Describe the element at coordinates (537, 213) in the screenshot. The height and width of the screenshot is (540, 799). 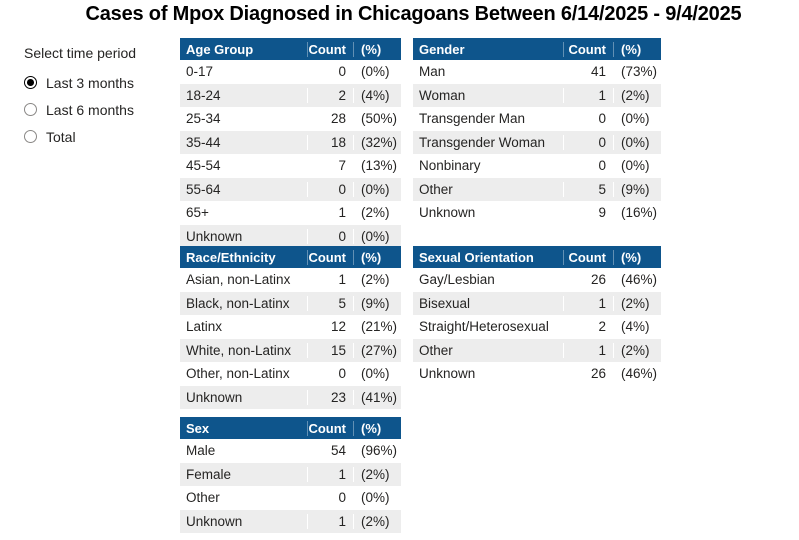
I see `table-row: Unknown 9 (16%)` at that location.